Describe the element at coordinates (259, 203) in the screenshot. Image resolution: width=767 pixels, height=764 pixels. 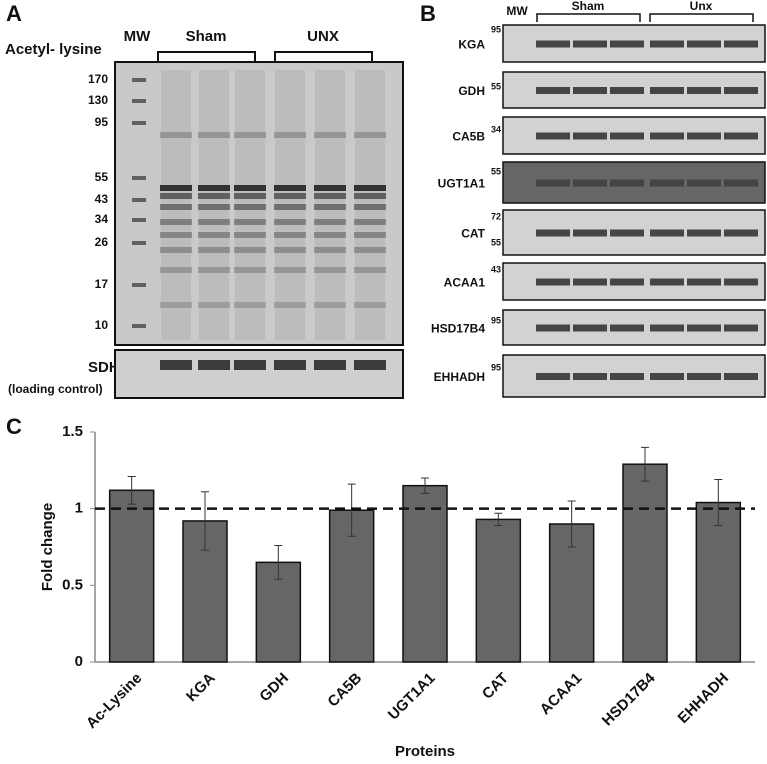
I see `blot` at that location.